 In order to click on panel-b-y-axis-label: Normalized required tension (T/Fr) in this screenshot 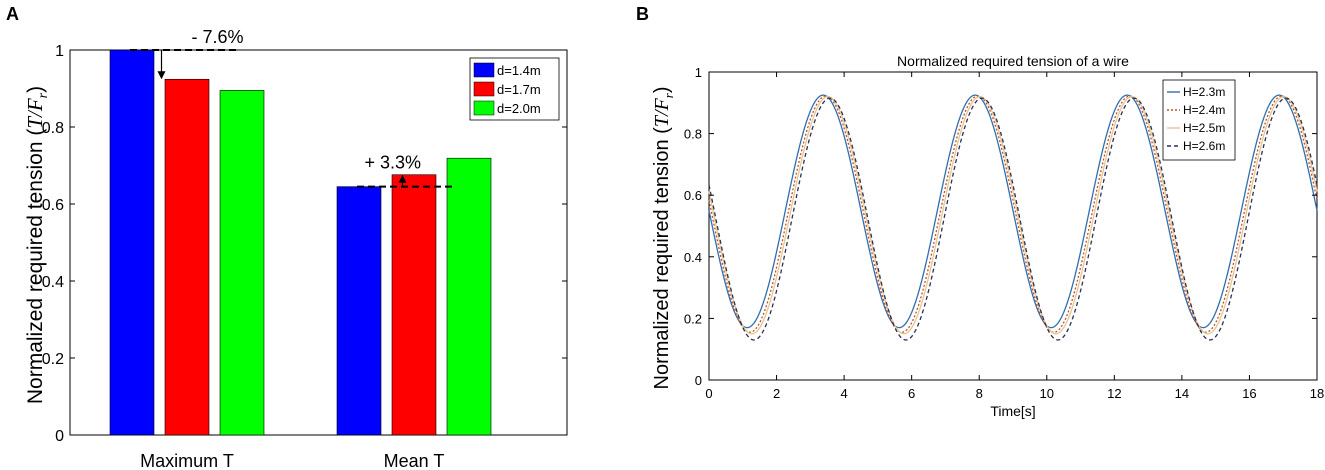, I will do `click(663, 237)`.